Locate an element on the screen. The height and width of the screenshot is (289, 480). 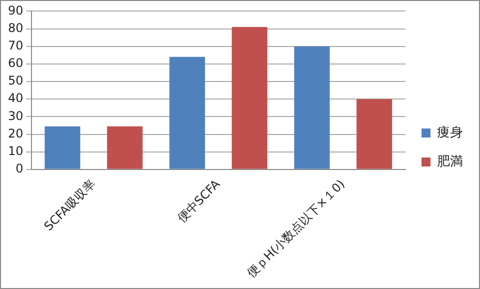
y-tick-label: 70 is located at coordinates (16, 45).